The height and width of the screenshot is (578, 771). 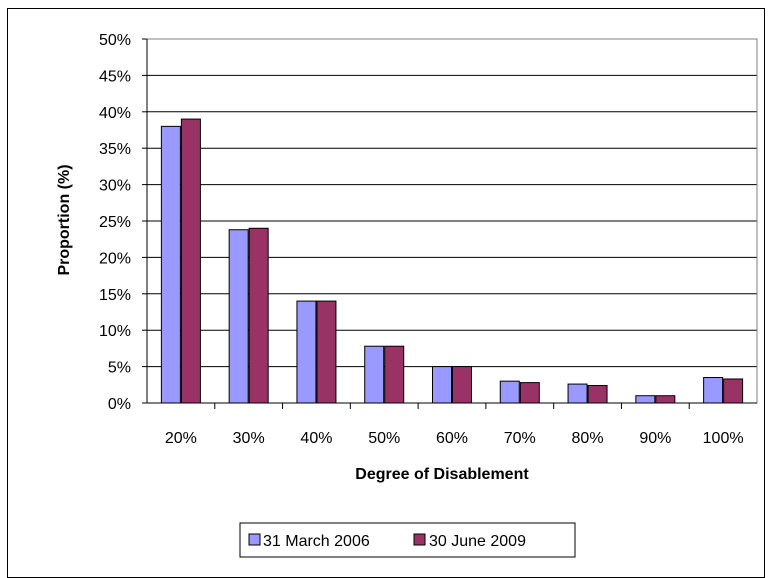 I want to click on y-tick-label: 25%, so click(x=115, y=222).